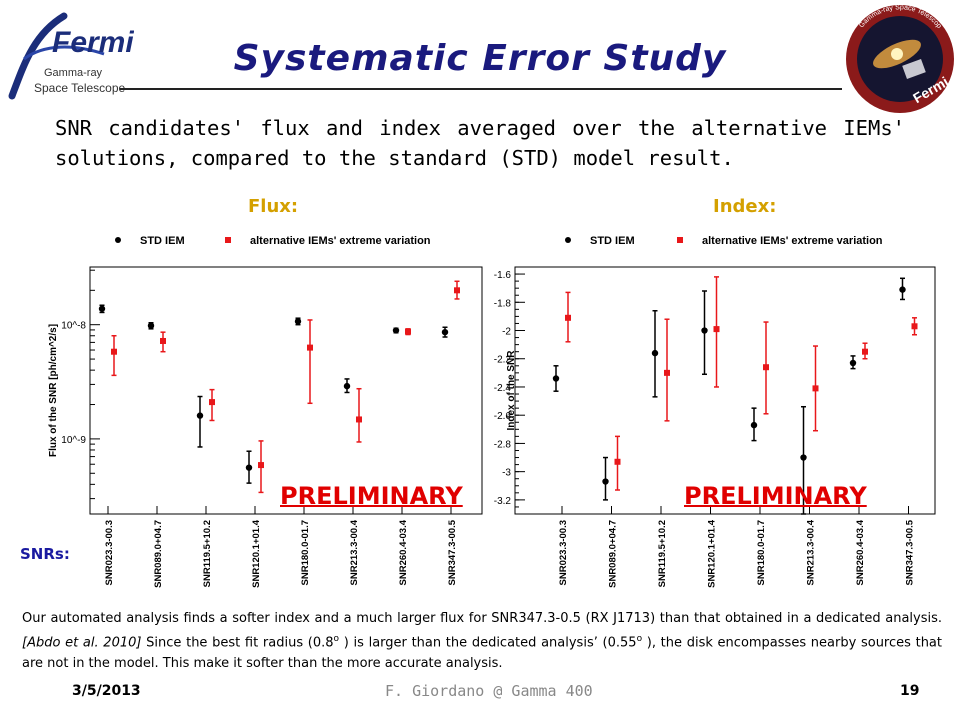 This screenshot has width=960, height=720. I want to click on index-label: Index:, so click(745, 206).